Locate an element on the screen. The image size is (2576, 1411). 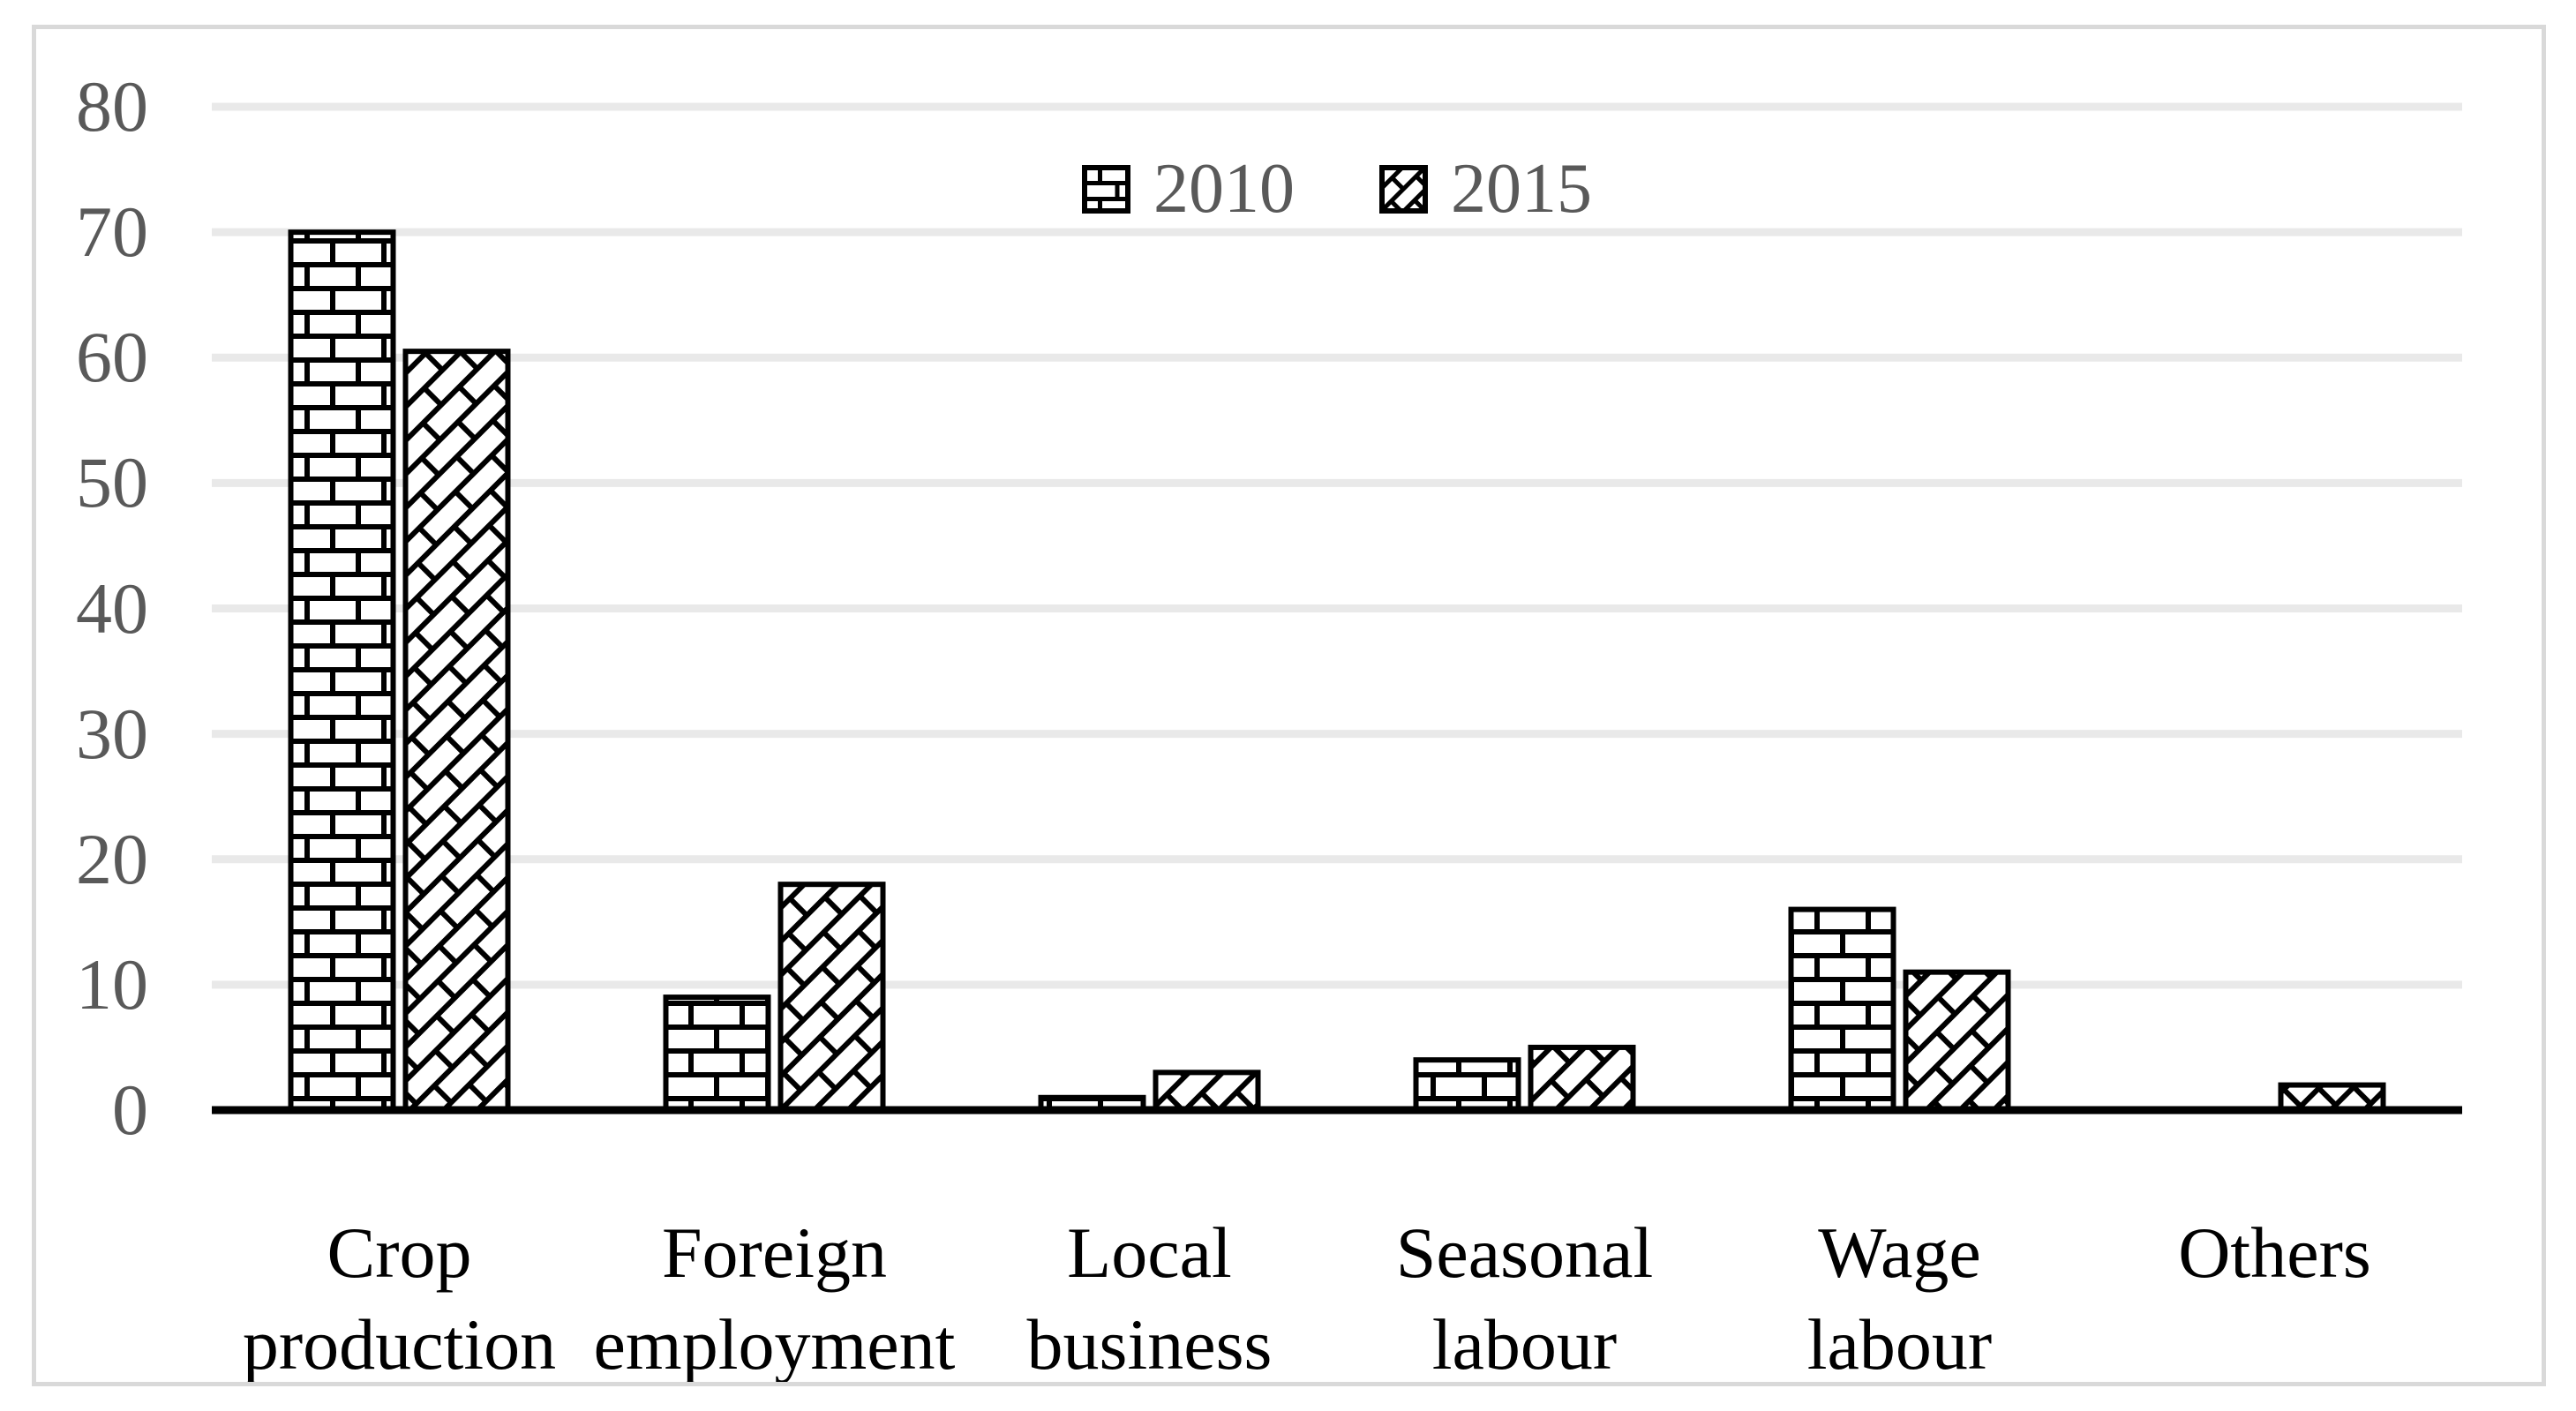
bar-2015-seasonal-labour is located at coordinates (1582, 1078).